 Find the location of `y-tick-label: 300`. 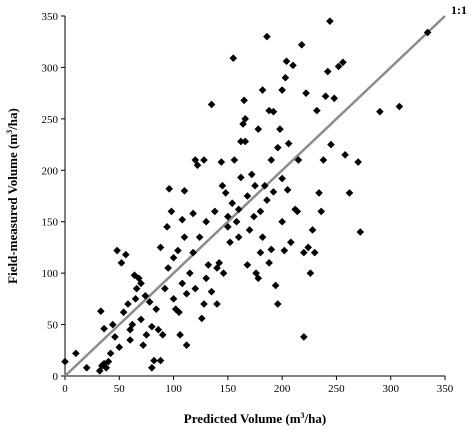

y-tick-label: 300 is located at coordinates (50, 68).